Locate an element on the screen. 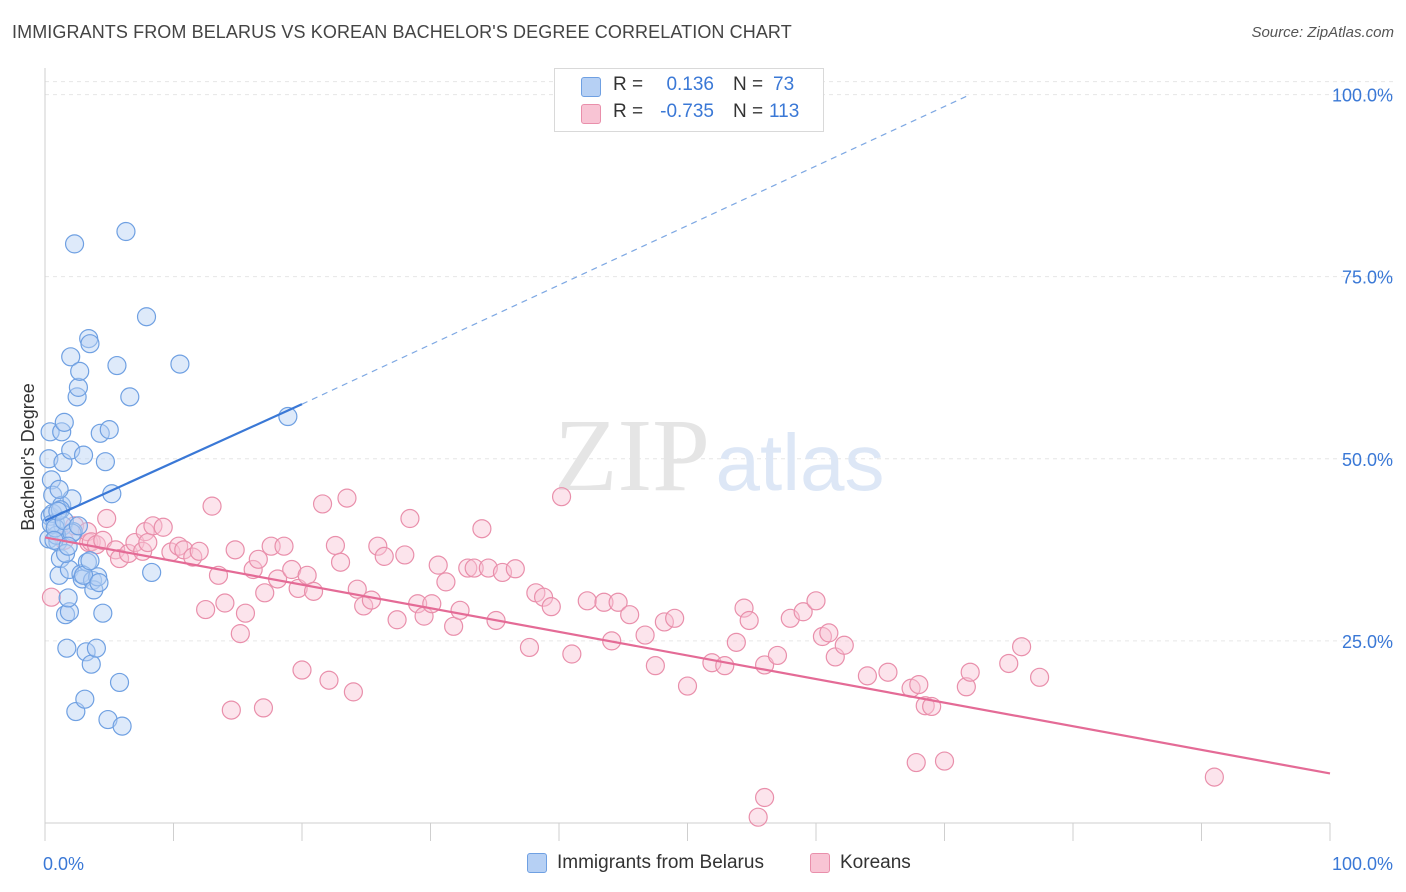 The height and width of the screenshot is (892, 1406). stats-legend-row-koreans: R = -0.735 N = 113 is located at coordinates (689, 114).